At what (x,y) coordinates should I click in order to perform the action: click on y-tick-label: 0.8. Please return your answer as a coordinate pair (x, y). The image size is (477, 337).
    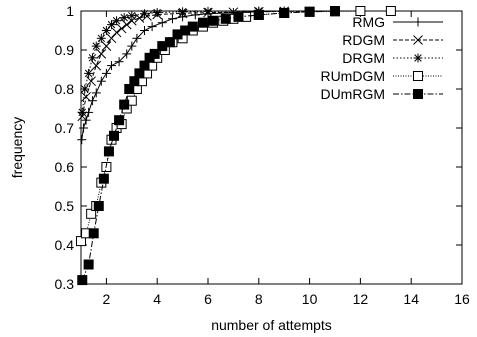
    Looking at the image, I should click on (65, 89).